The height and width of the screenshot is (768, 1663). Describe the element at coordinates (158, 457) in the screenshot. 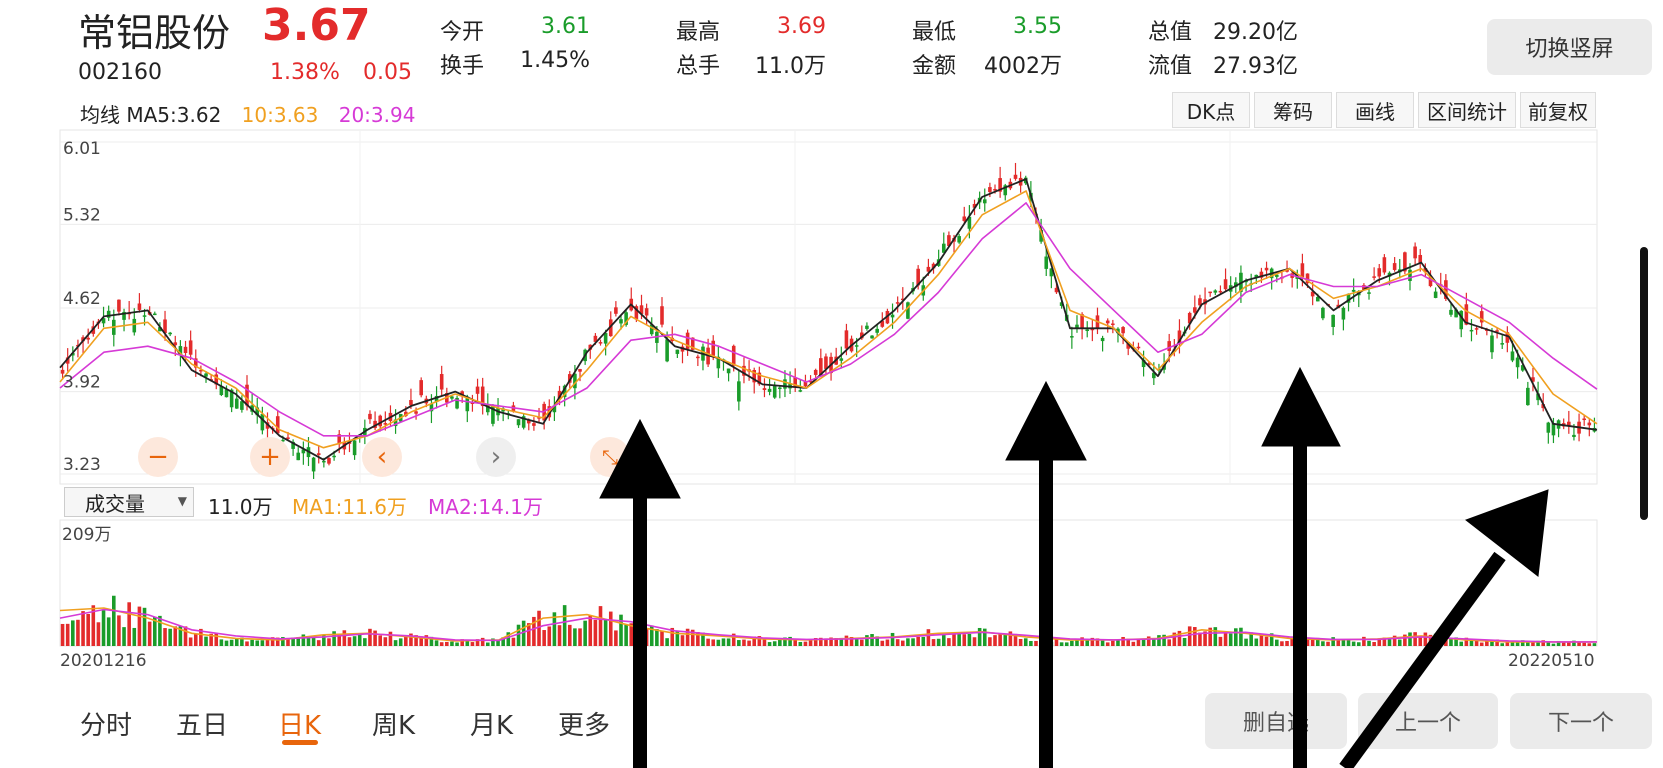

I see `zoom-out-icon: −` at that location.